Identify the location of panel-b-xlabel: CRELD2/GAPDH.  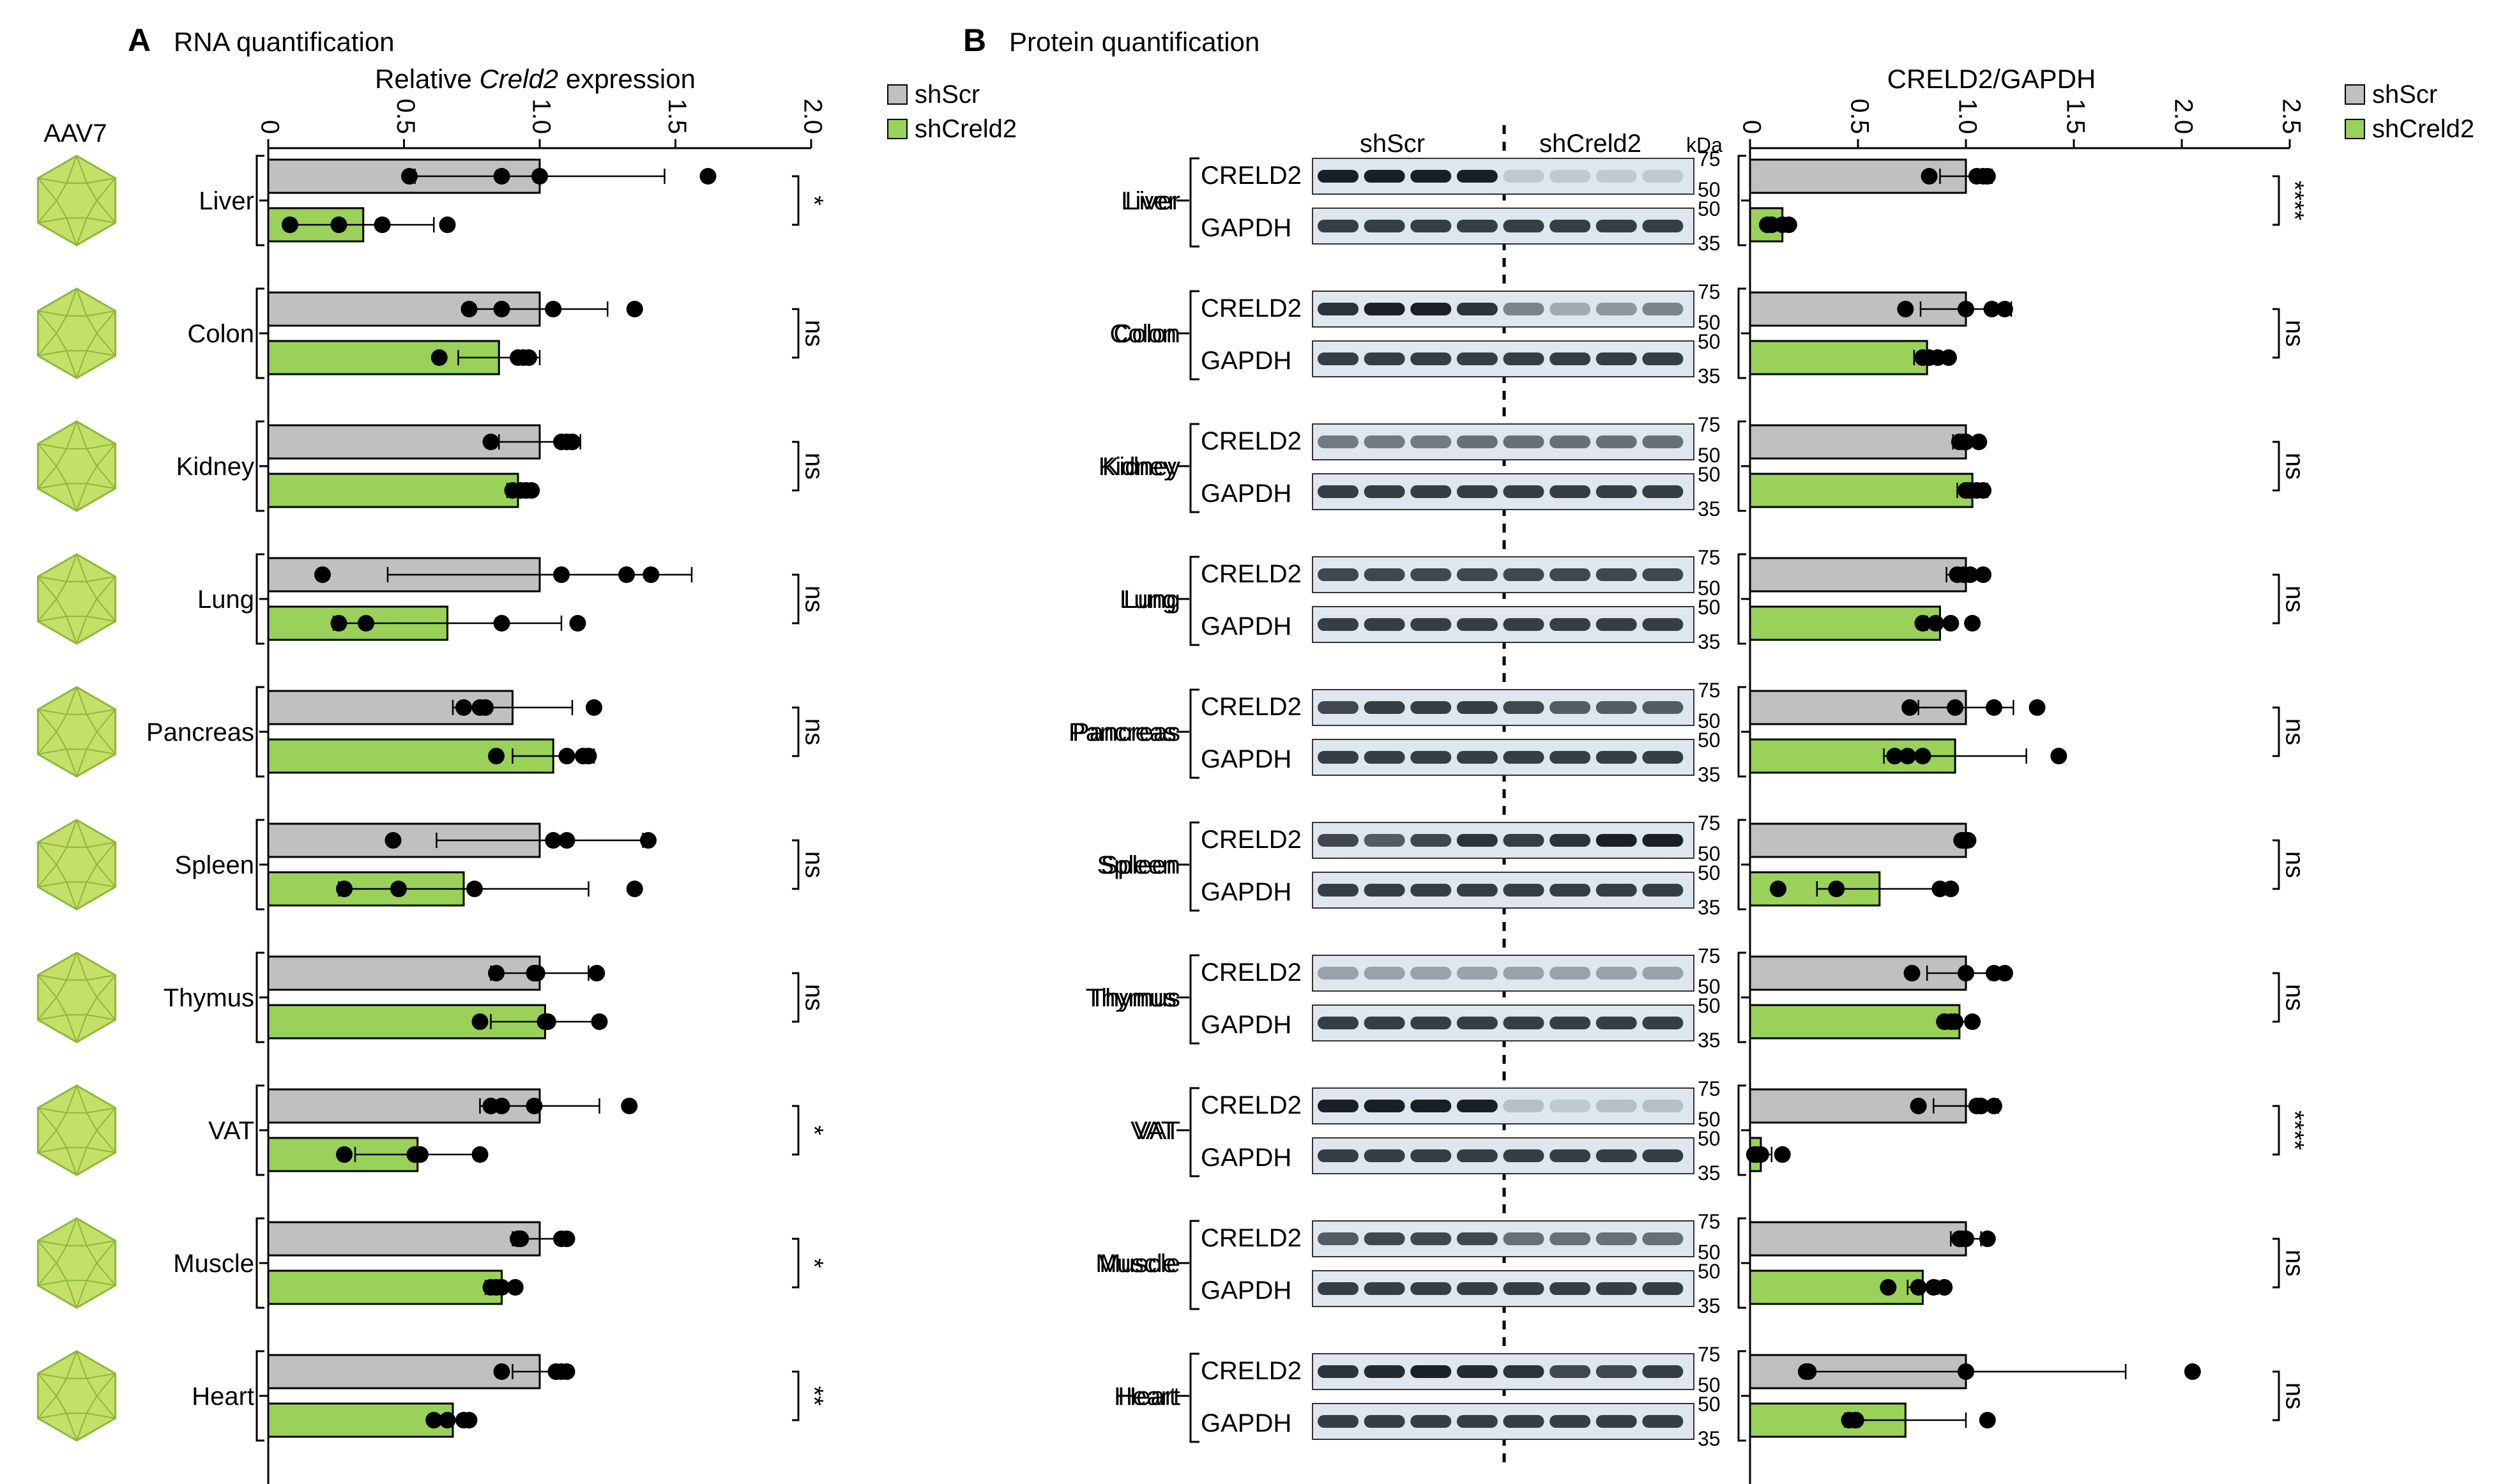
(1991, 79).